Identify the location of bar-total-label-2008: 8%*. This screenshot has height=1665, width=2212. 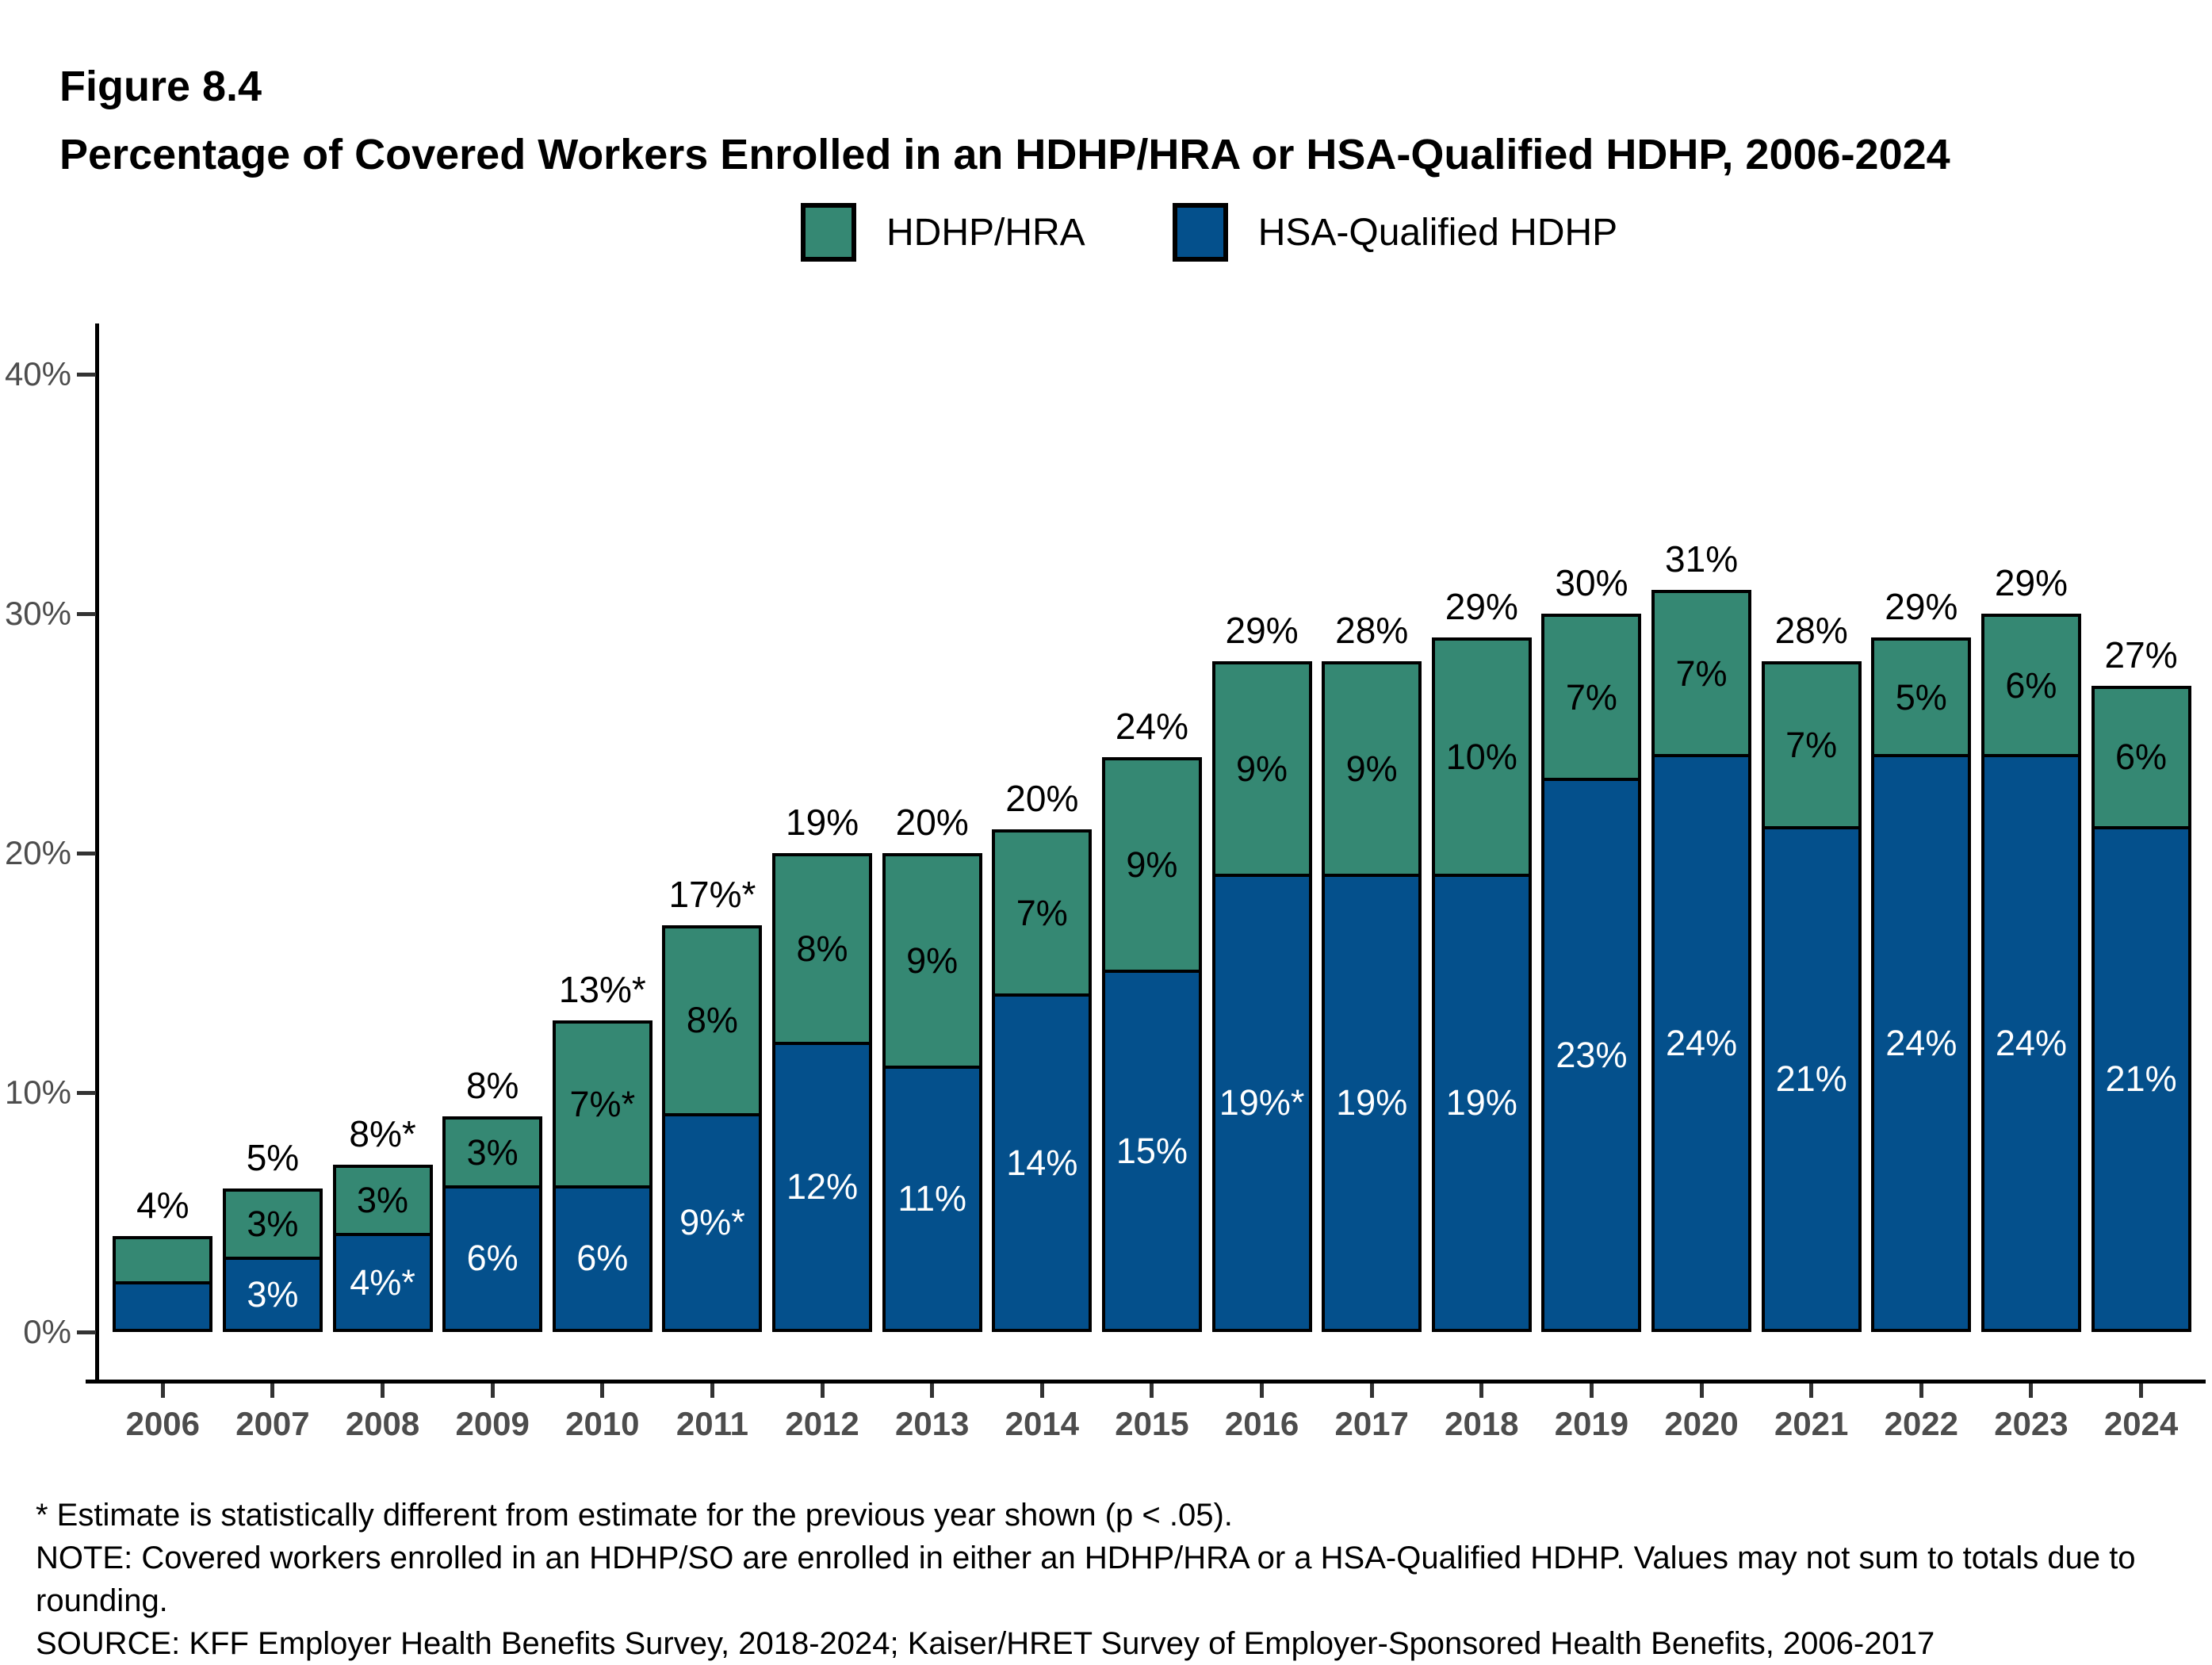
(382, 1133).